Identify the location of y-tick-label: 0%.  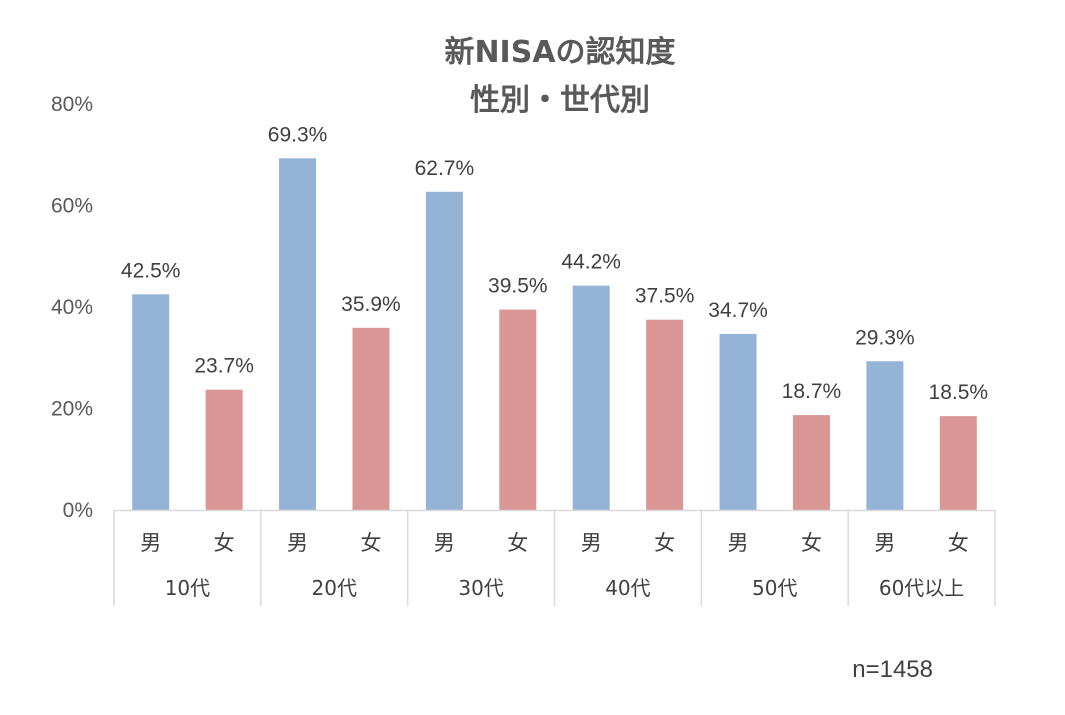
(78, 510).